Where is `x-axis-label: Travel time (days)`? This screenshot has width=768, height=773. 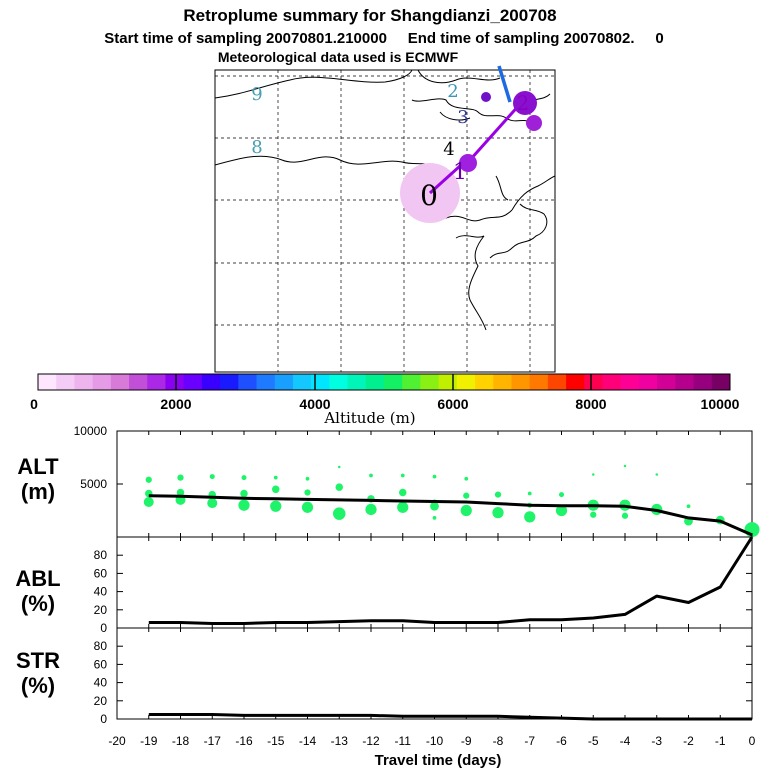
x-axis-label: Travel time (days) is located at coordinates (438, 760).